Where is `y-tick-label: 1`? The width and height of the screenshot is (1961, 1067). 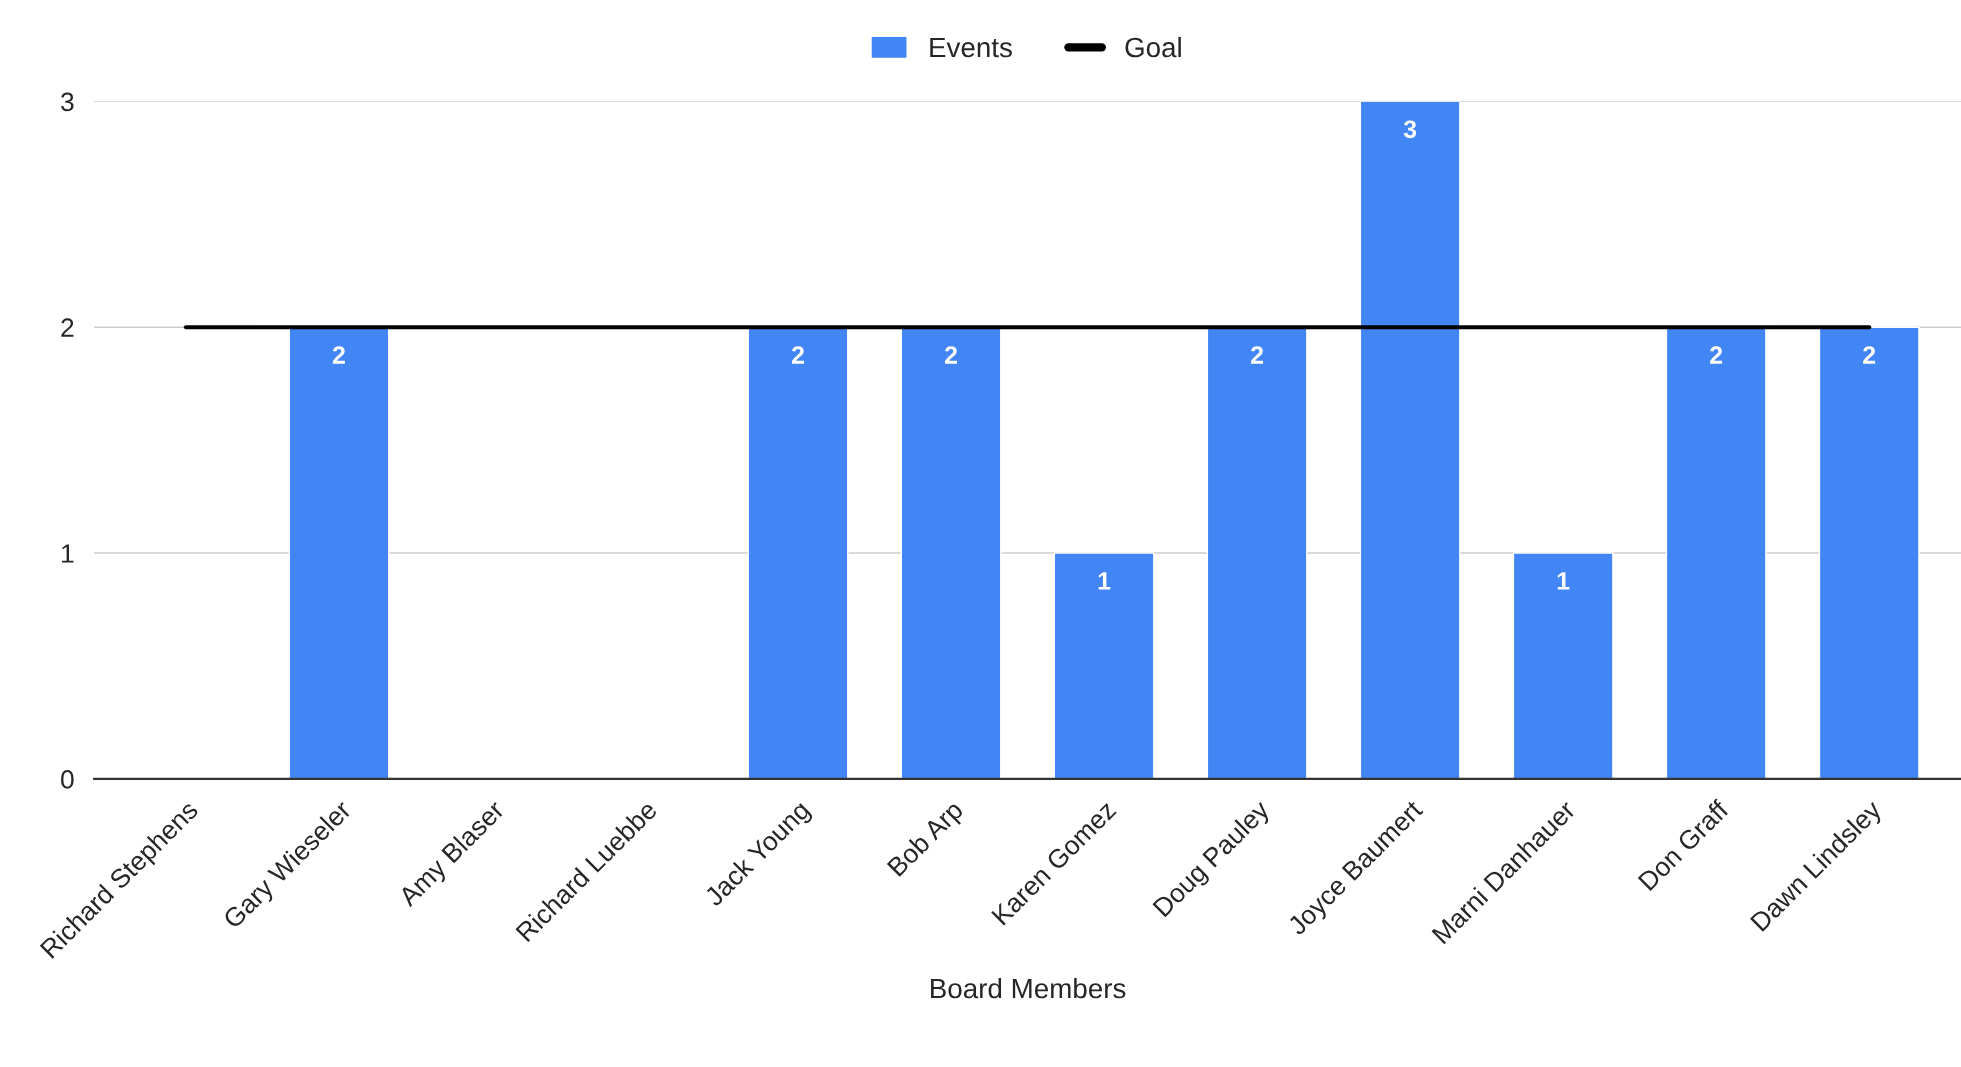
y-tick-label: 1 is located at coordinates (68, 553).